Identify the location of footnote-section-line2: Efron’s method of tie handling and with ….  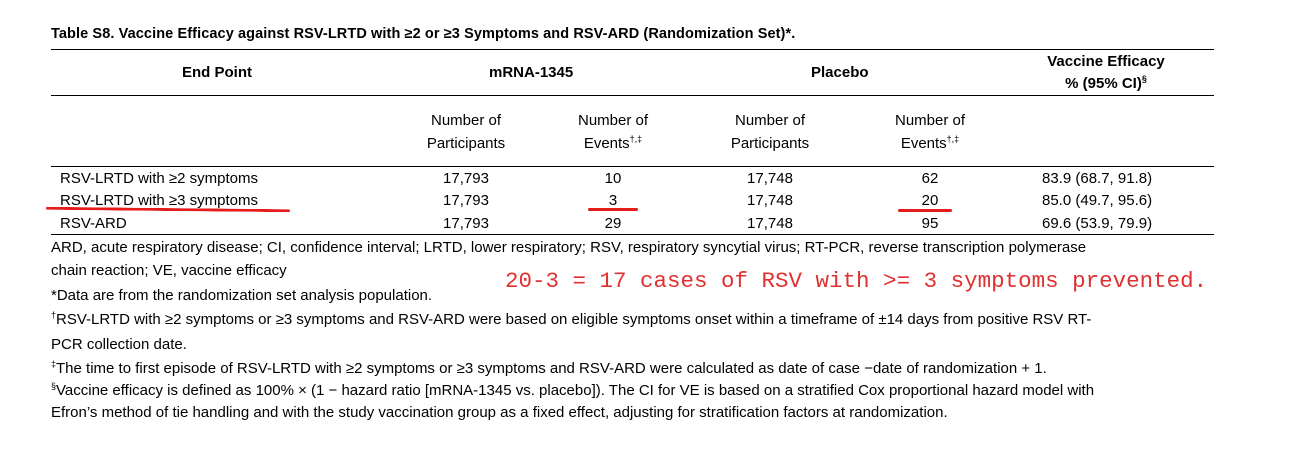
(499, 412).